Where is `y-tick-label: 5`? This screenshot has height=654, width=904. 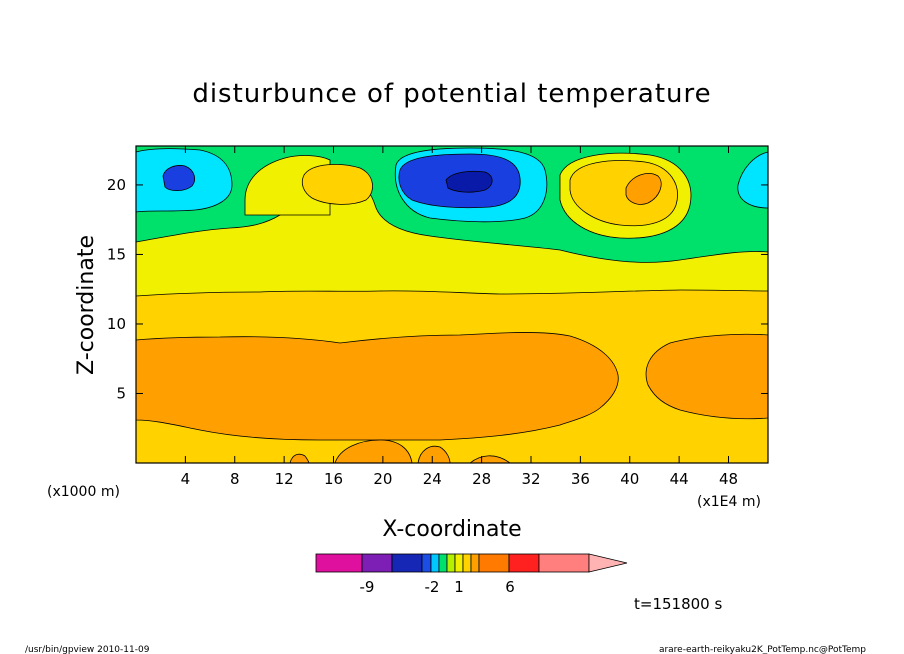 y-tick-label: 5 is located at coordinates (121, 393).